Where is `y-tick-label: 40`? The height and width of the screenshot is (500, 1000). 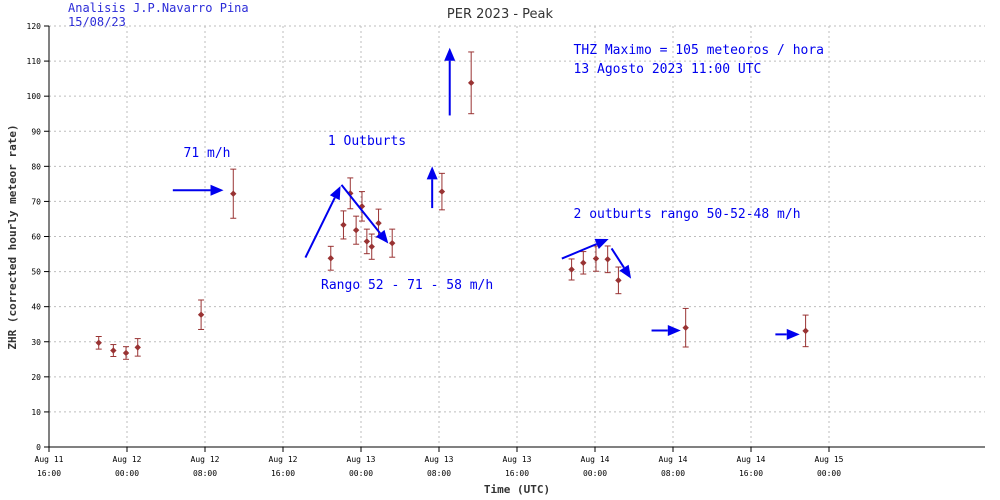 y-tick-label: 40 is located at coordinates (36, 307).